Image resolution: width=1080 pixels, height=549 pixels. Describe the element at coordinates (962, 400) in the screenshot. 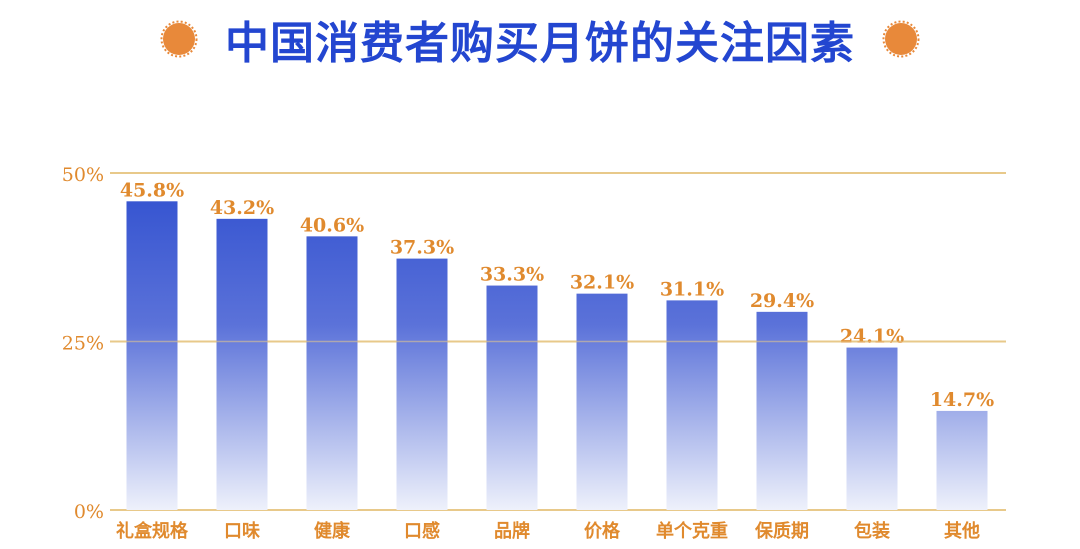

I see `data-label: 14.7%` at that location.